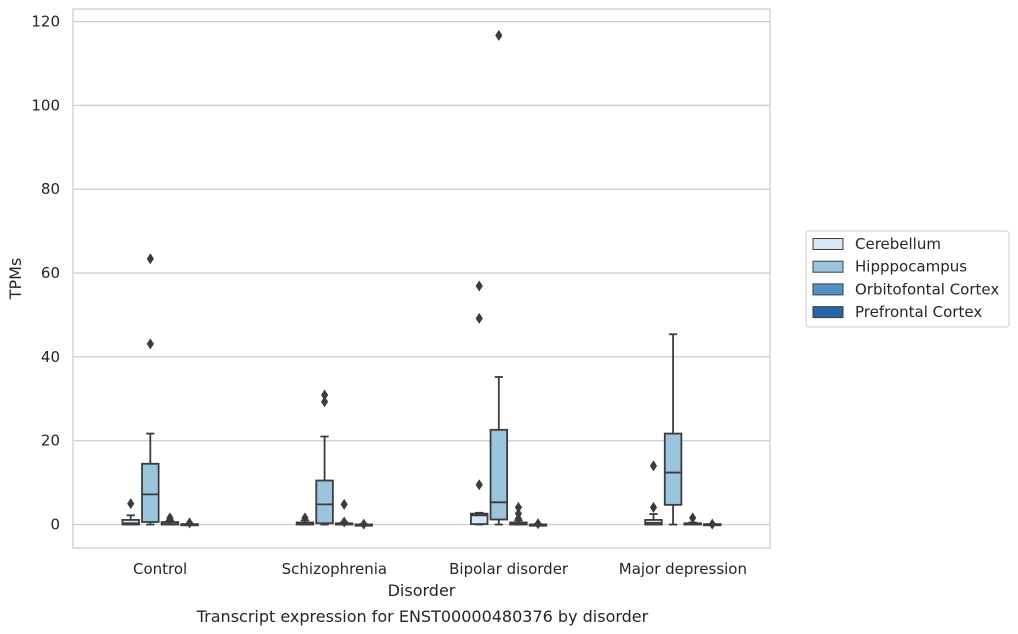  Describe the element at coordinates (15, 279) in the screenshot. I see `y-axis-title: TPMs` at that location.